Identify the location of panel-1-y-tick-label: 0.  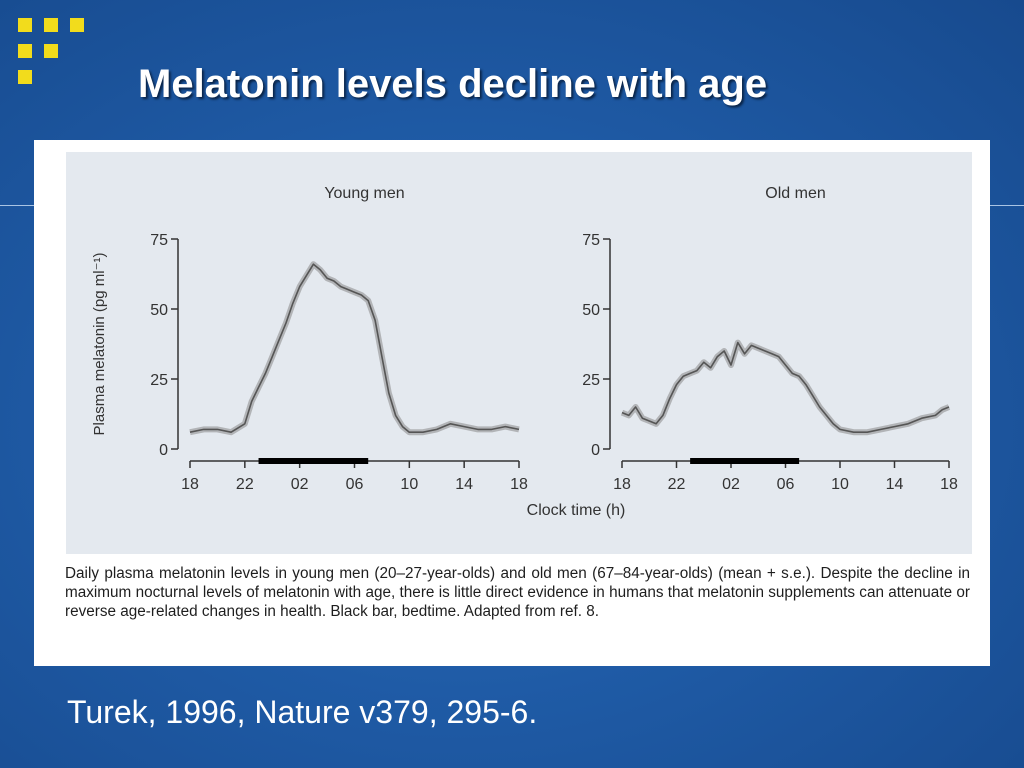
(163, 450).